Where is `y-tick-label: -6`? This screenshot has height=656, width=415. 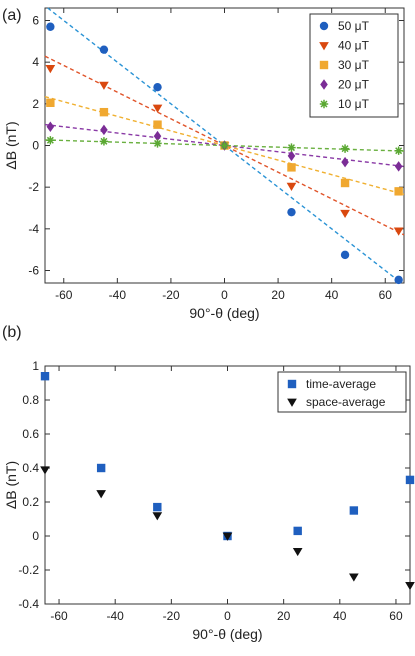 y-tick-label: -6 is located at coordinates (33, 271).